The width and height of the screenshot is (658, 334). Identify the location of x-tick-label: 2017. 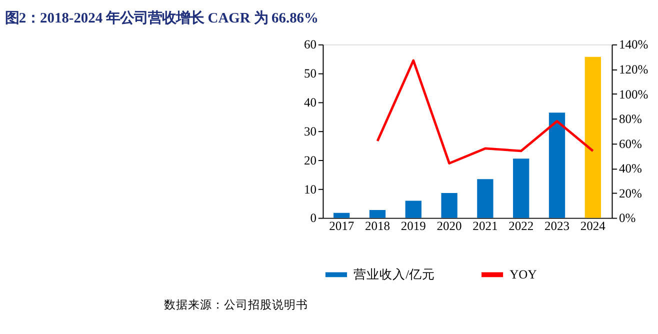
(341, 225).